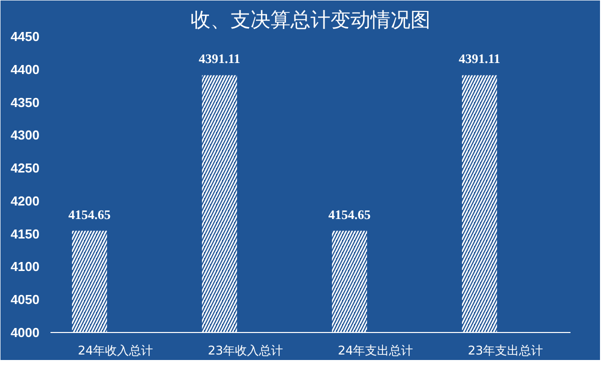 Image resolution: width=612 pixels, height=372 pixels. I want to click on y-tick-label: 4350, so click(25, 102).